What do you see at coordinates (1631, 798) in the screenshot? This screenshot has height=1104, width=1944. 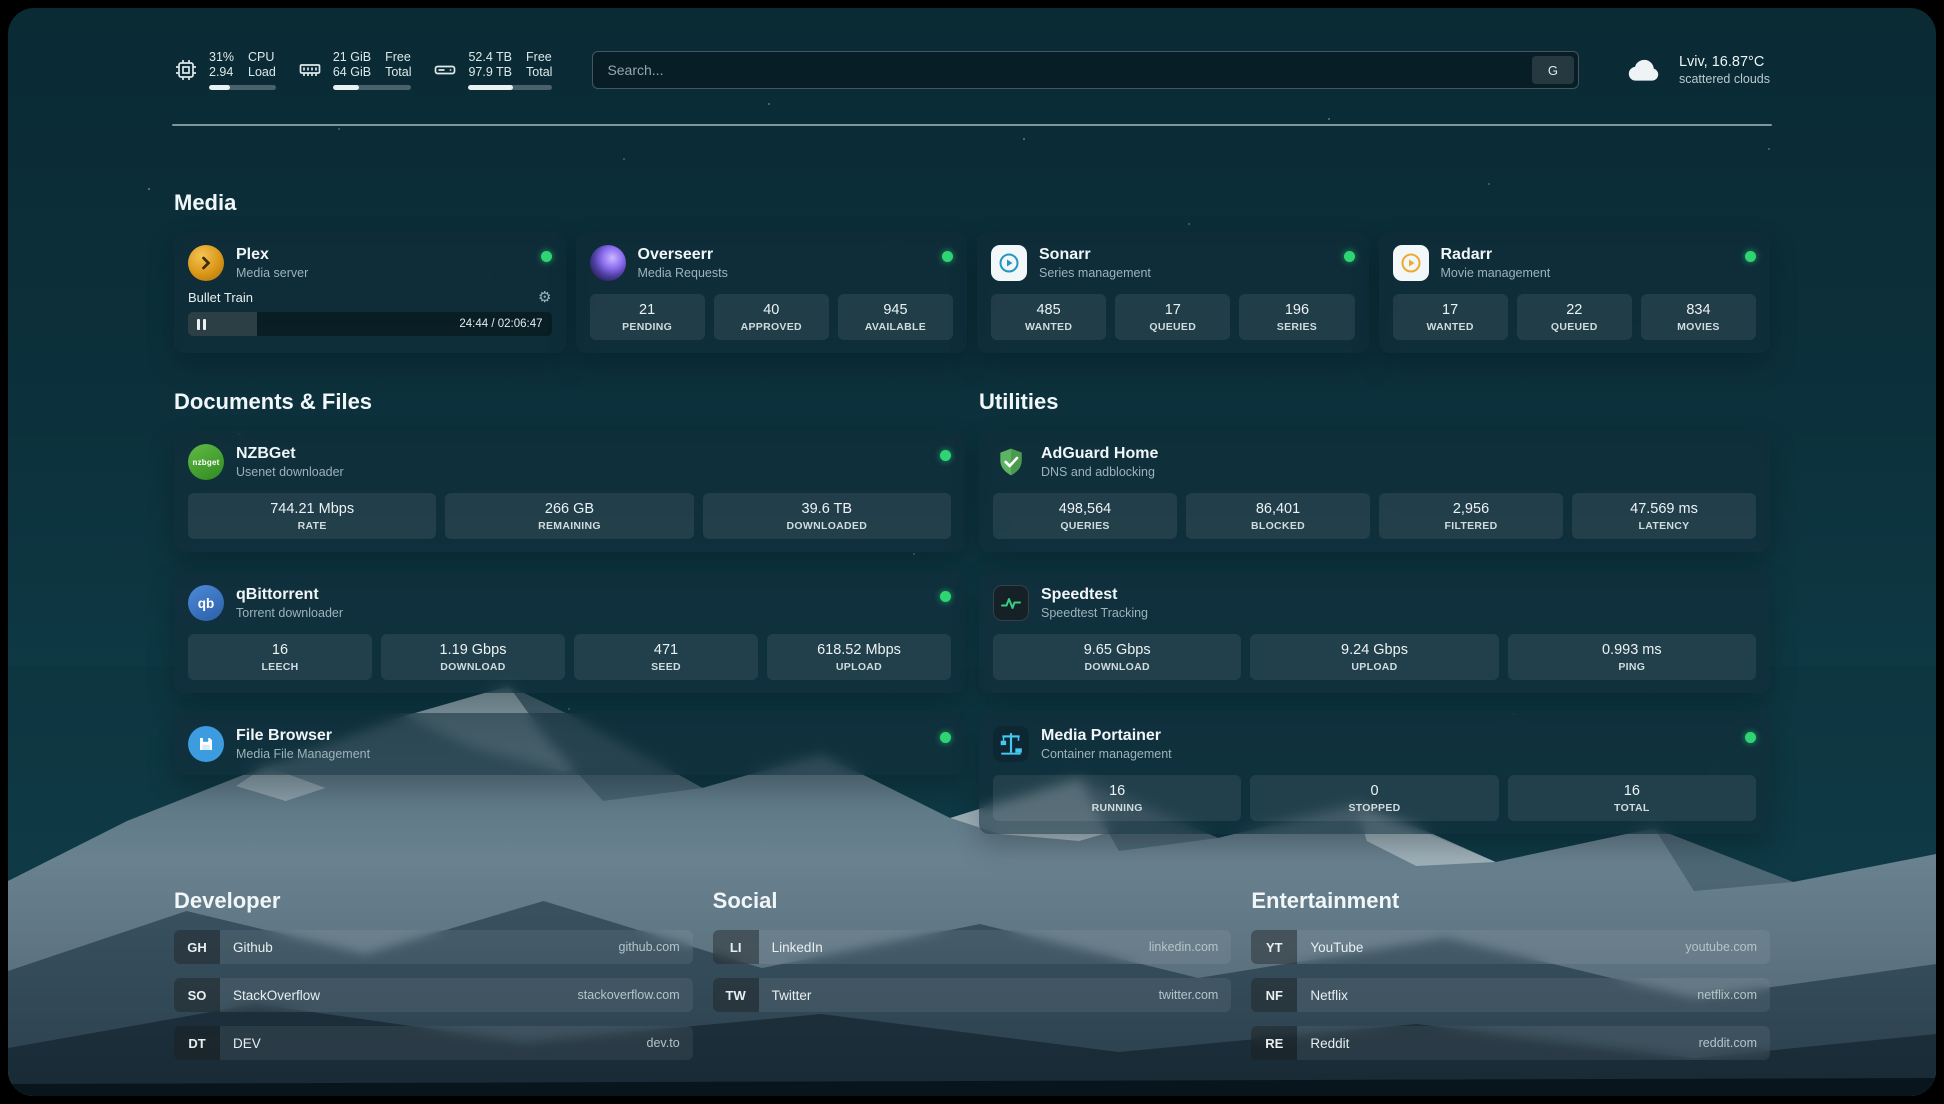 I see `stat-total: 16 TOTAL` at bounding box center [1631, 798].